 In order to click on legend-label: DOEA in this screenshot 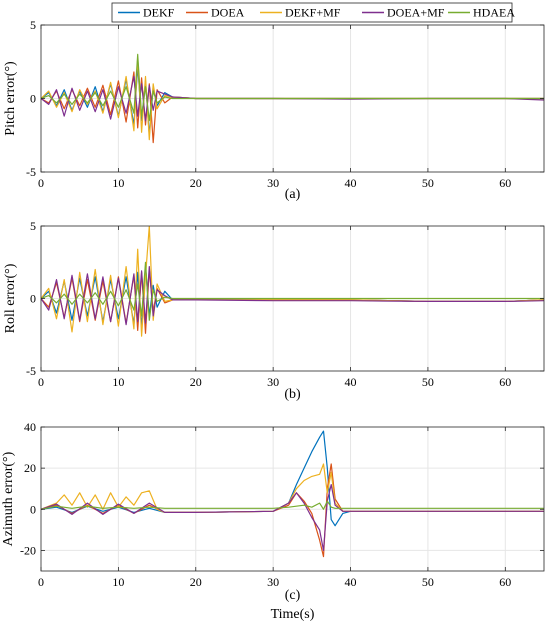, I will do `click(228, 13)`.